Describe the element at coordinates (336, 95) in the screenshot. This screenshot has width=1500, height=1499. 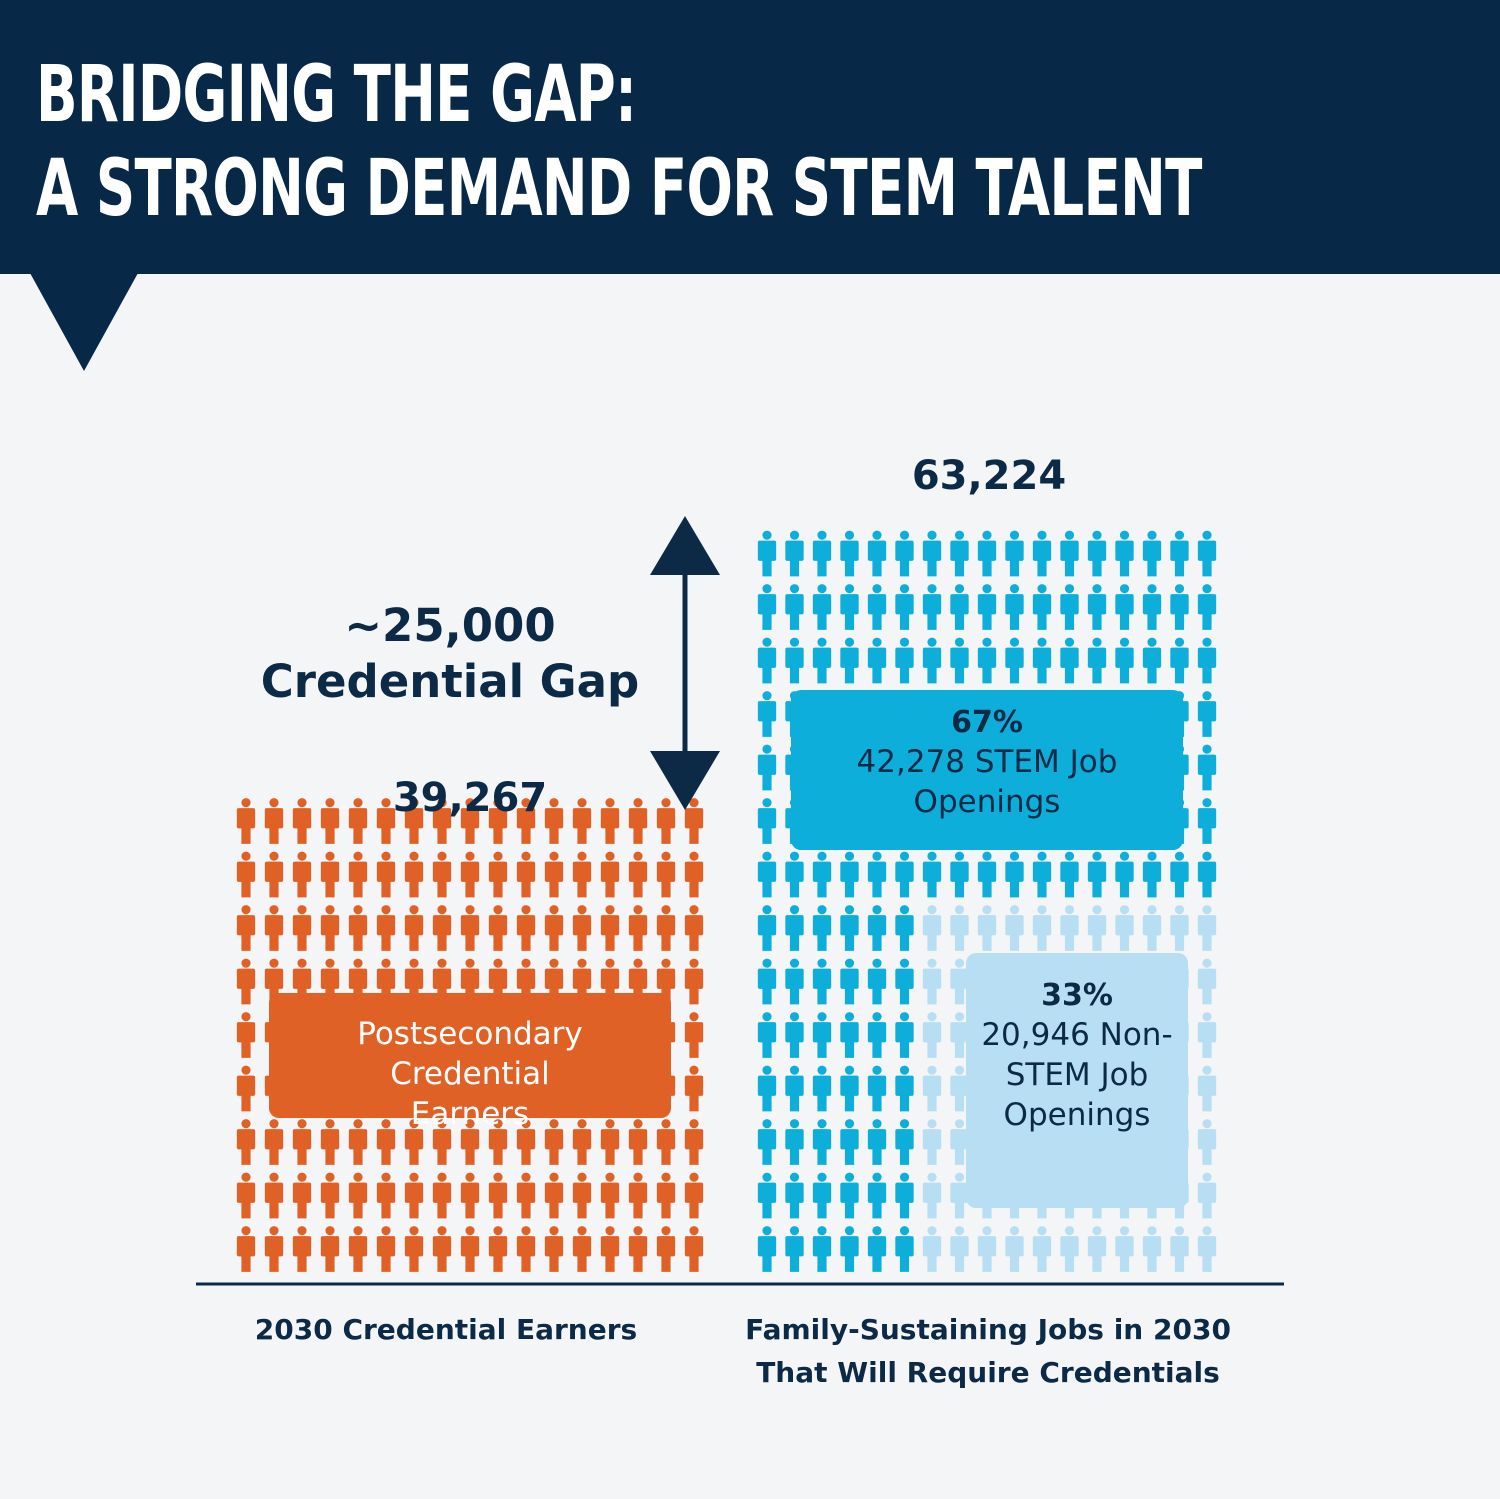
I see `title-line-1: BRIDGING THE GAP:` at that location.